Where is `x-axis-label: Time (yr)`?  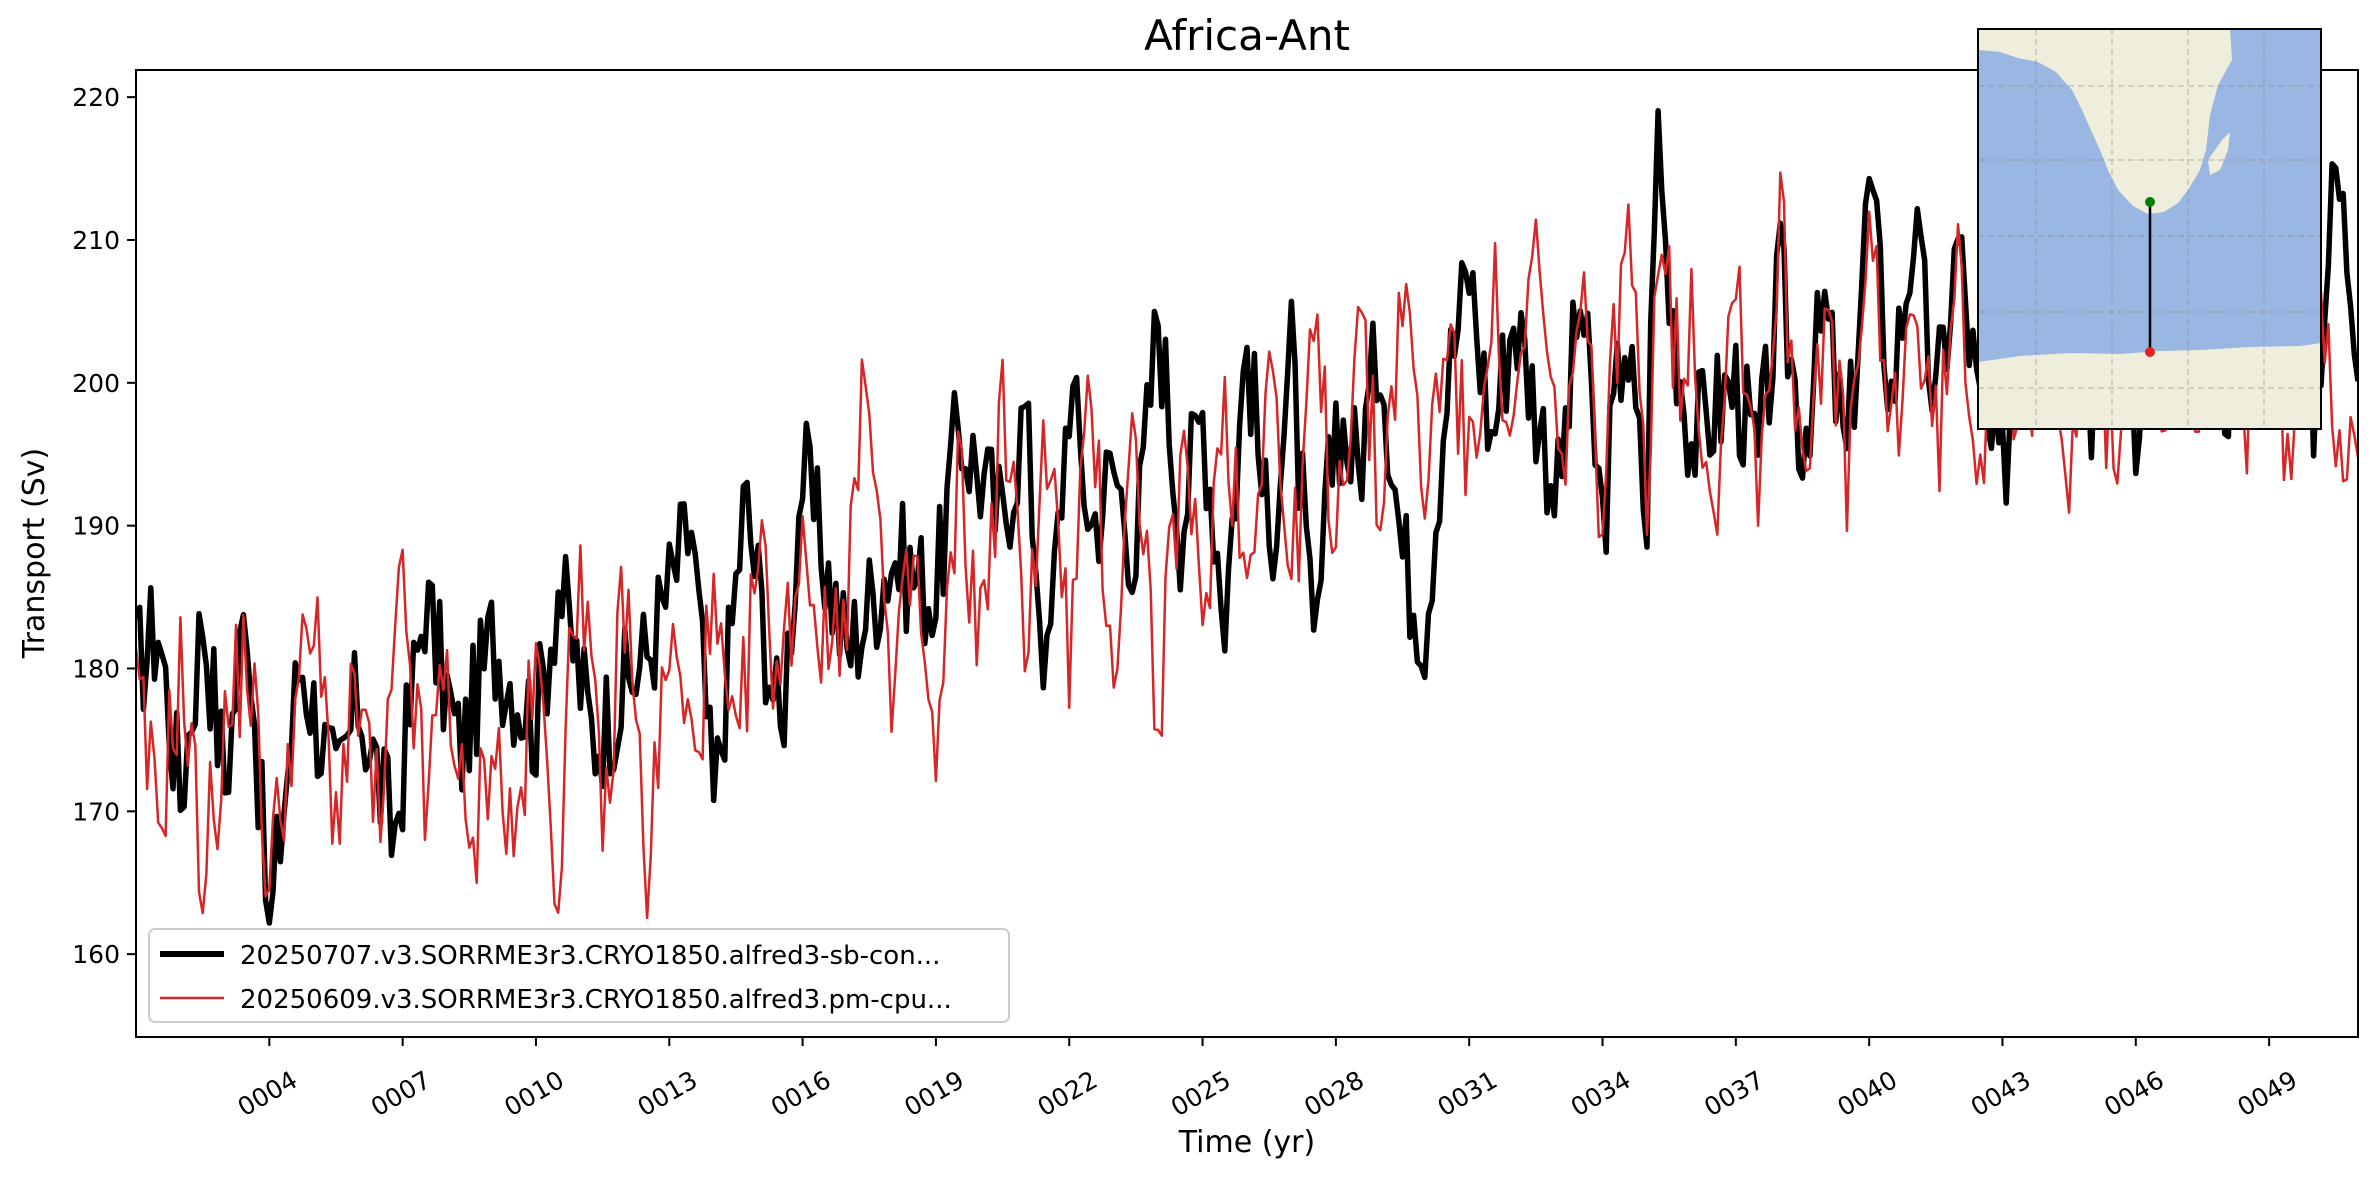
x-axis-label: Time (yr) is located at coordinates (1246, 1142).